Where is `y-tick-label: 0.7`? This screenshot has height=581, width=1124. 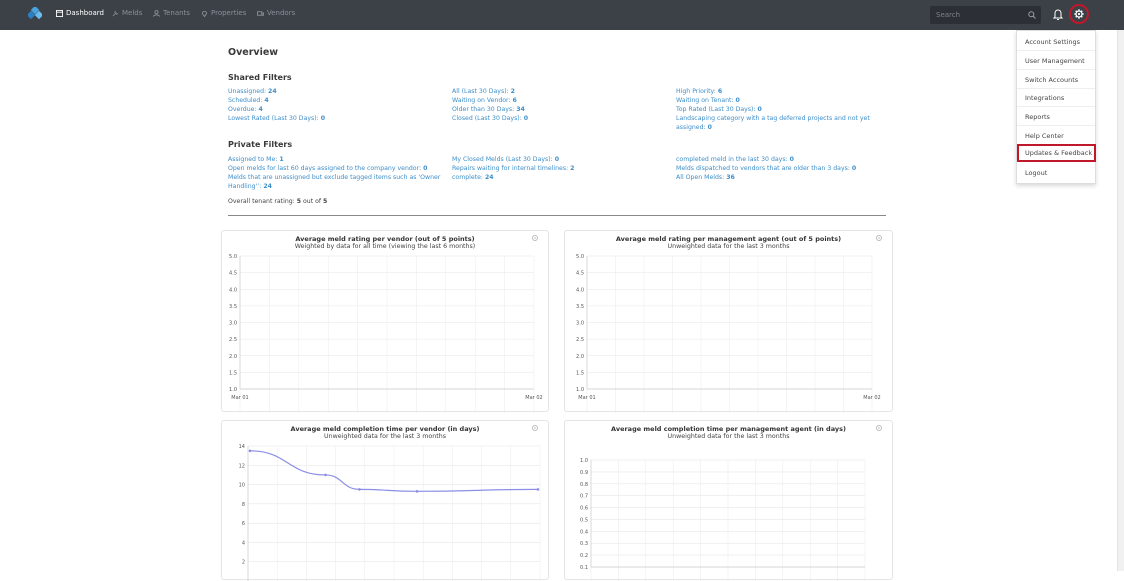
y-tick-label: 0.7 is located at coordinates (584, 497).